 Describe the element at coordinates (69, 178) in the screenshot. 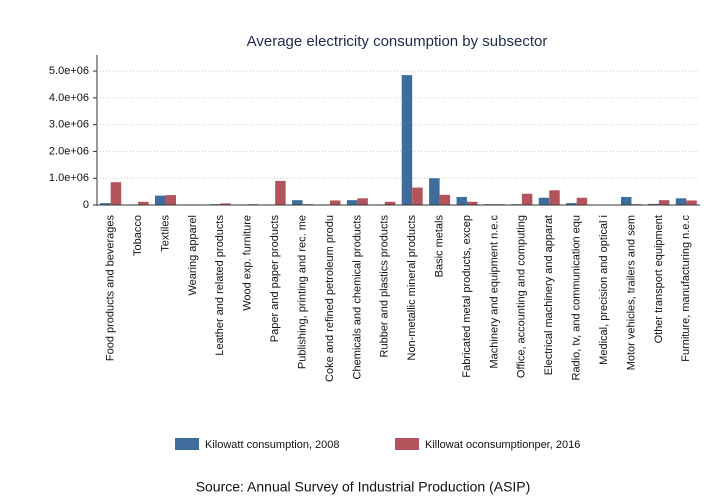

I see `y-tick-label: 1.0e+06` at that location.